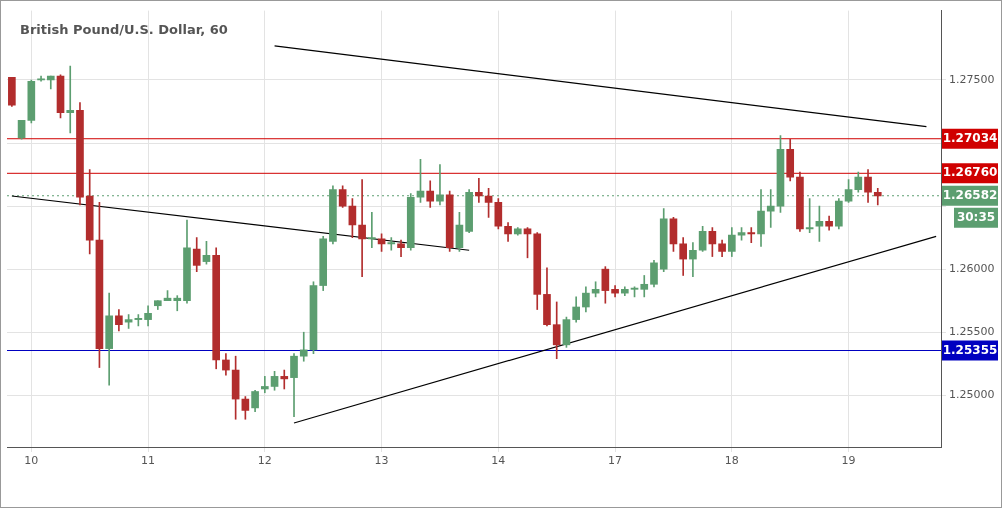  What do you see at coordinates (972, 79) in the screenshot?
I see `y-tick-label: 1.27500` at bounding box center [972, 79].